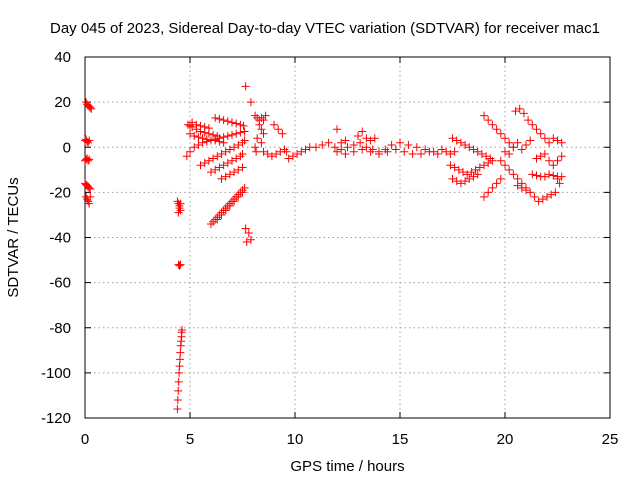 This screenshot has width=640, height=480. What do you see at coordinates (275, 140) in the screenshot?
I see `series-sat-u` at bounding box center [275, 140].